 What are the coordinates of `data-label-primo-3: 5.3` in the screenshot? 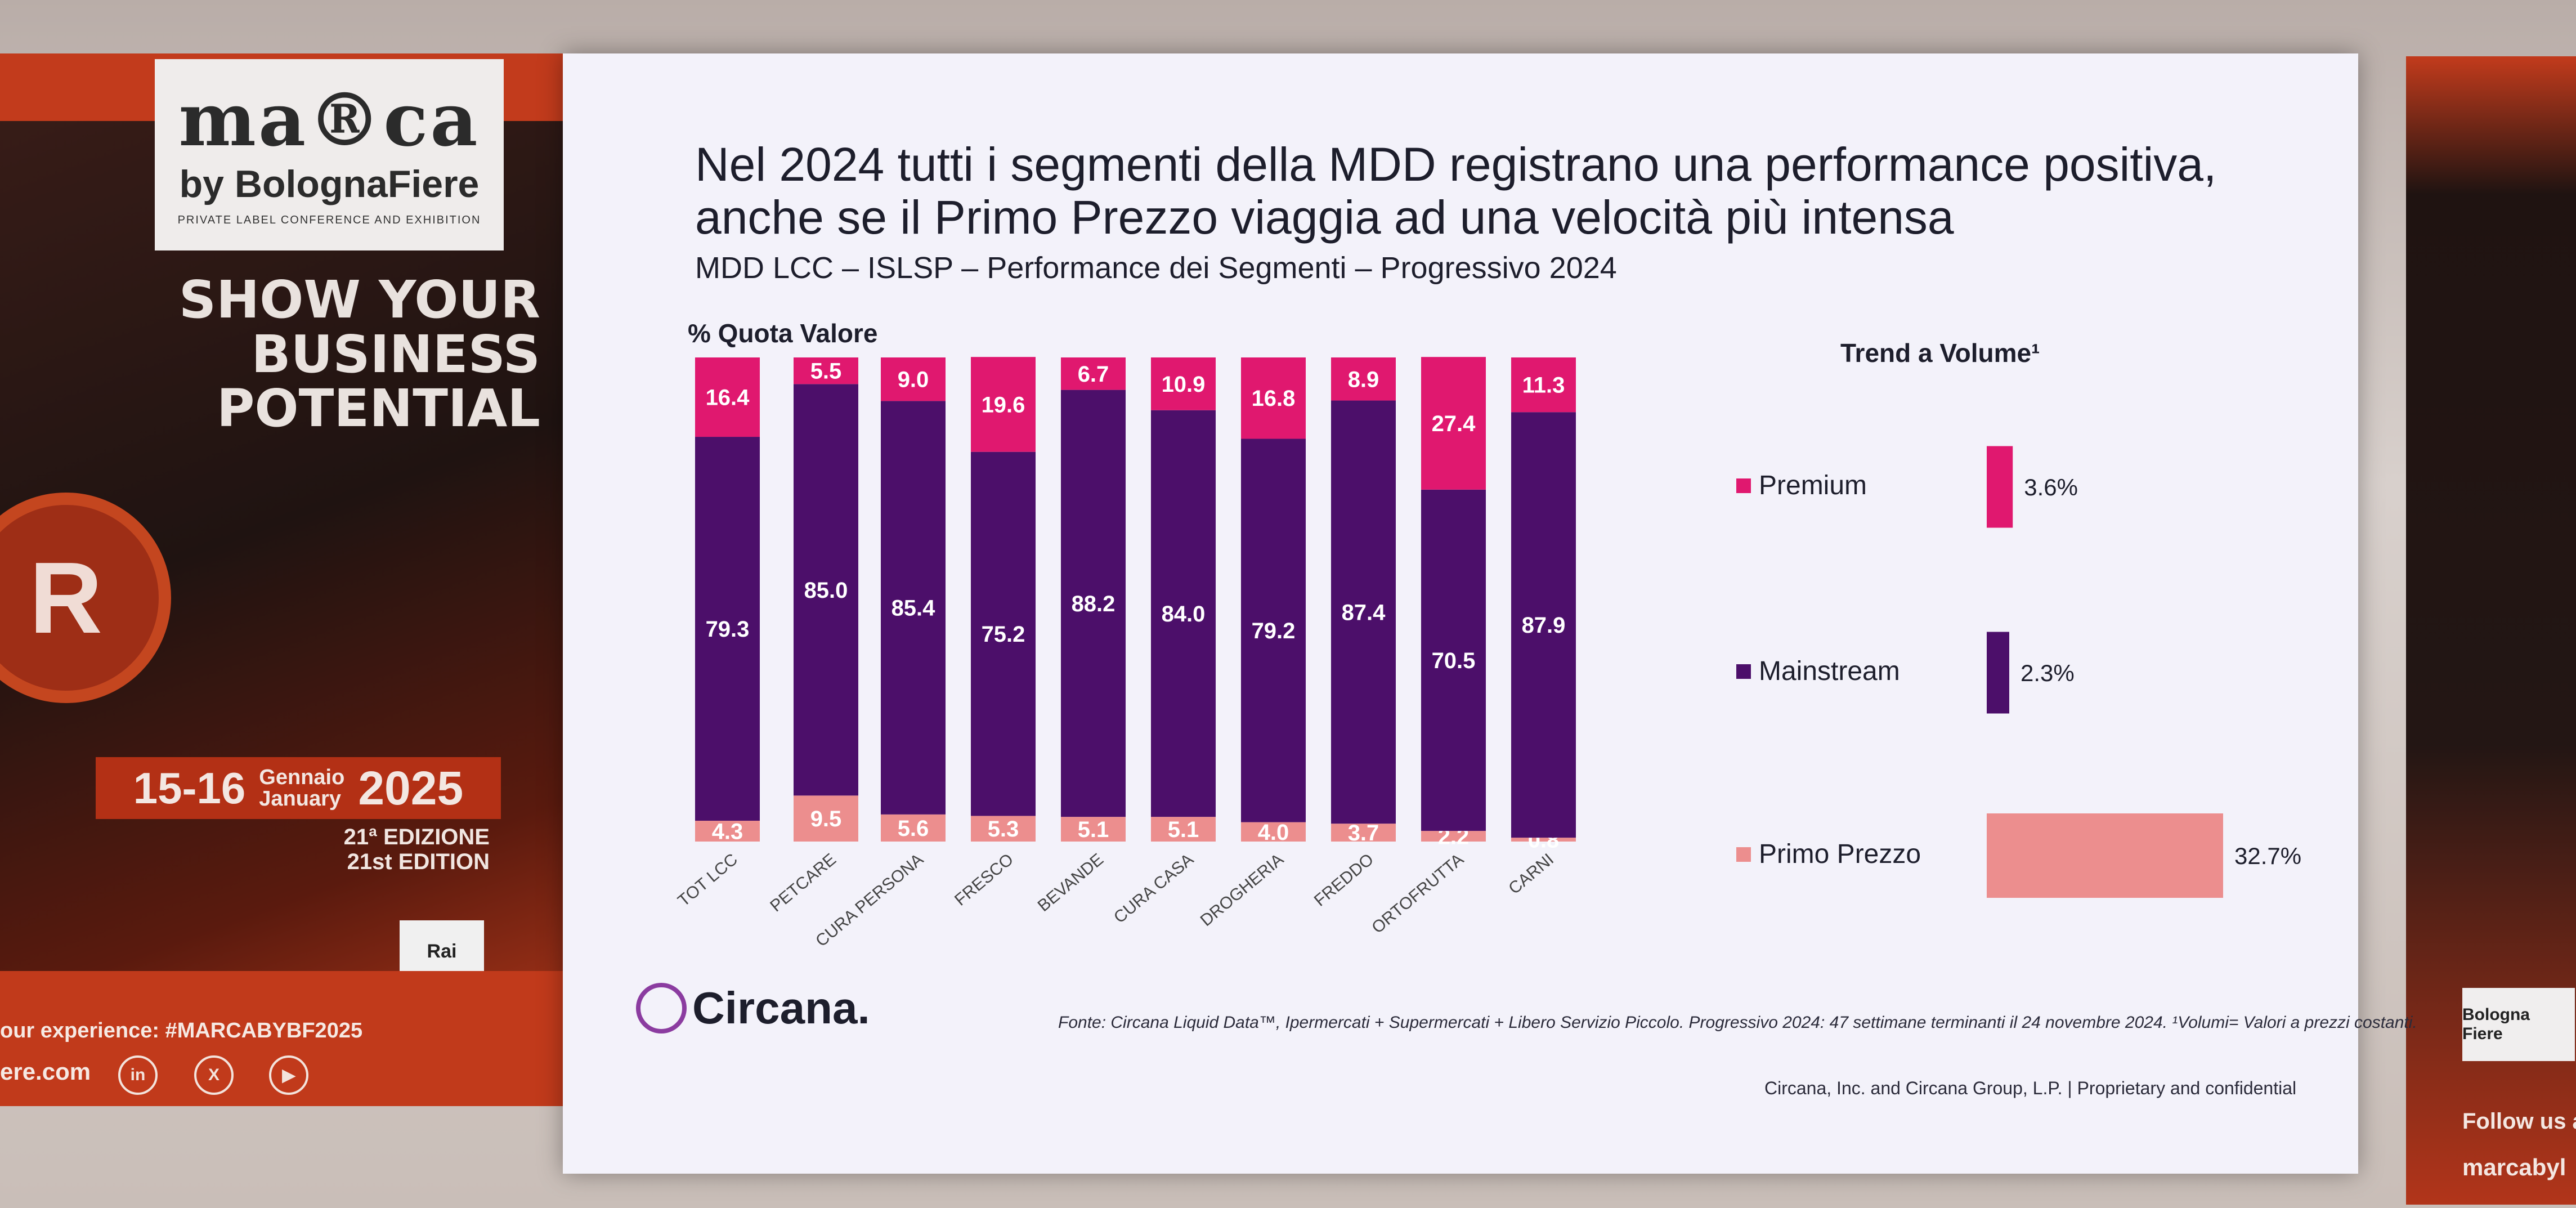 It's located at (1003, 829).